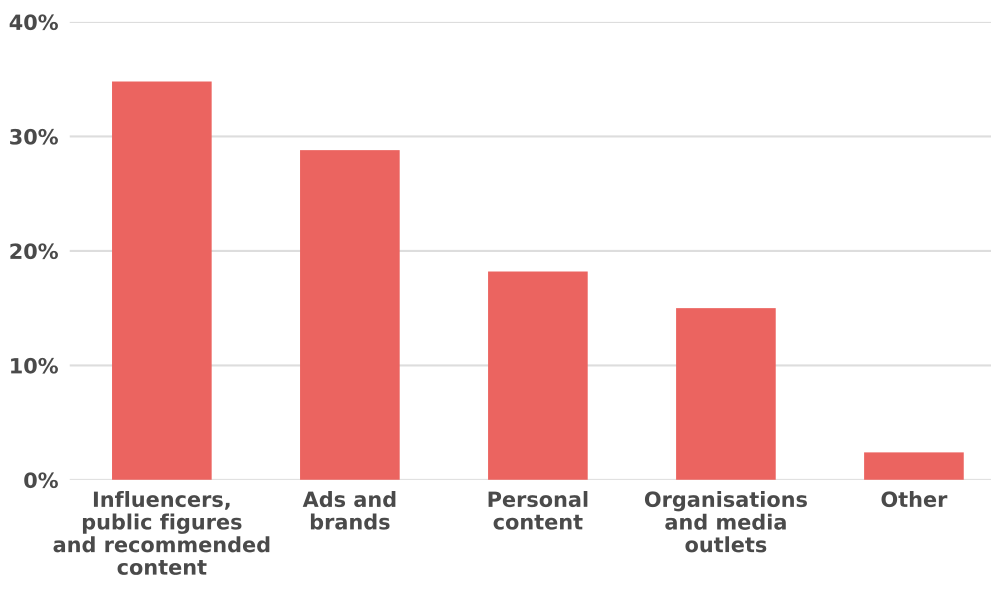 This screenshot has height=609, width=996. What do you see at coordinates (162, 533) in the screenshot?
I see `x-tick-label: Influencers, public figures and recommended content` at bounding box center [162, 533].